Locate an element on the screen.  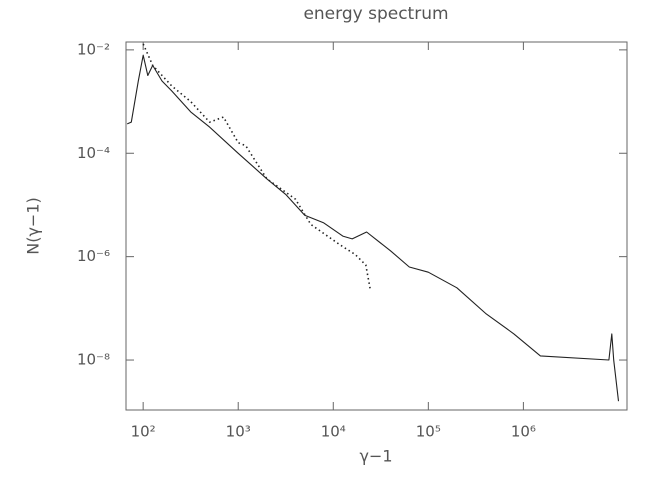
y-tick-label: 10⁻⁶ is located at coordinates (93, 256).